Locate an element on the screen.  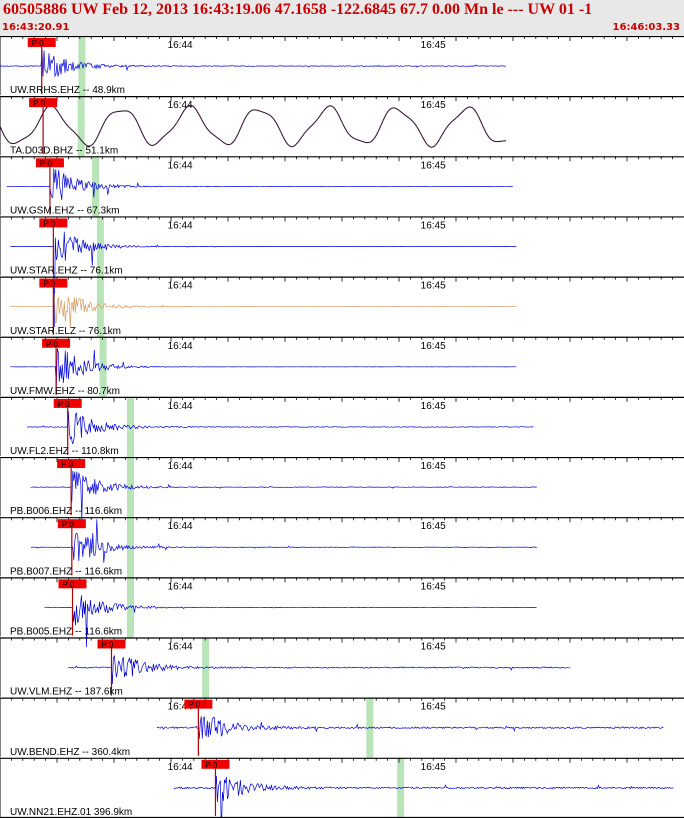
station-label: PB.B005.EHZ -- 116.6km is located at coordinates (66, 632).